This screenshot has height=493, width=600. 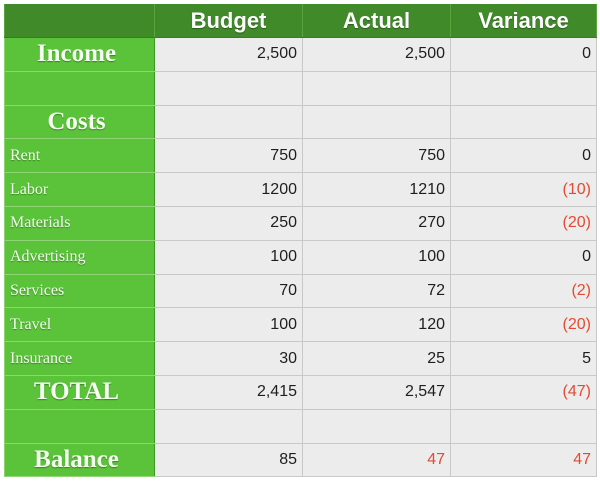 I want to click on header-corner, so click(x=79, y=21).